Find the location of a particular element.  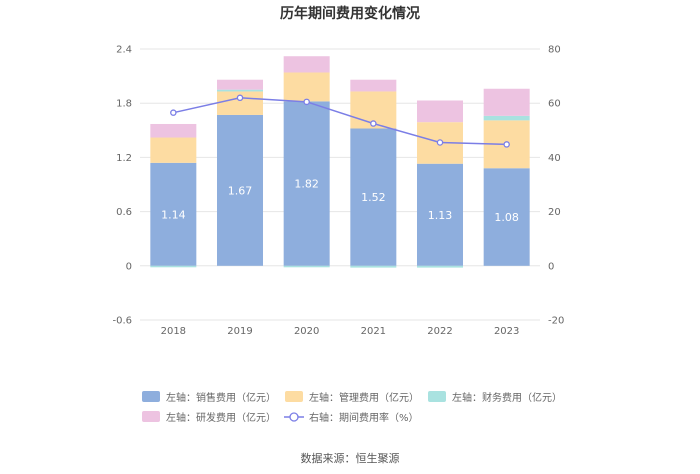

right-tick-label: -20 is located at coordinates (556, 321).